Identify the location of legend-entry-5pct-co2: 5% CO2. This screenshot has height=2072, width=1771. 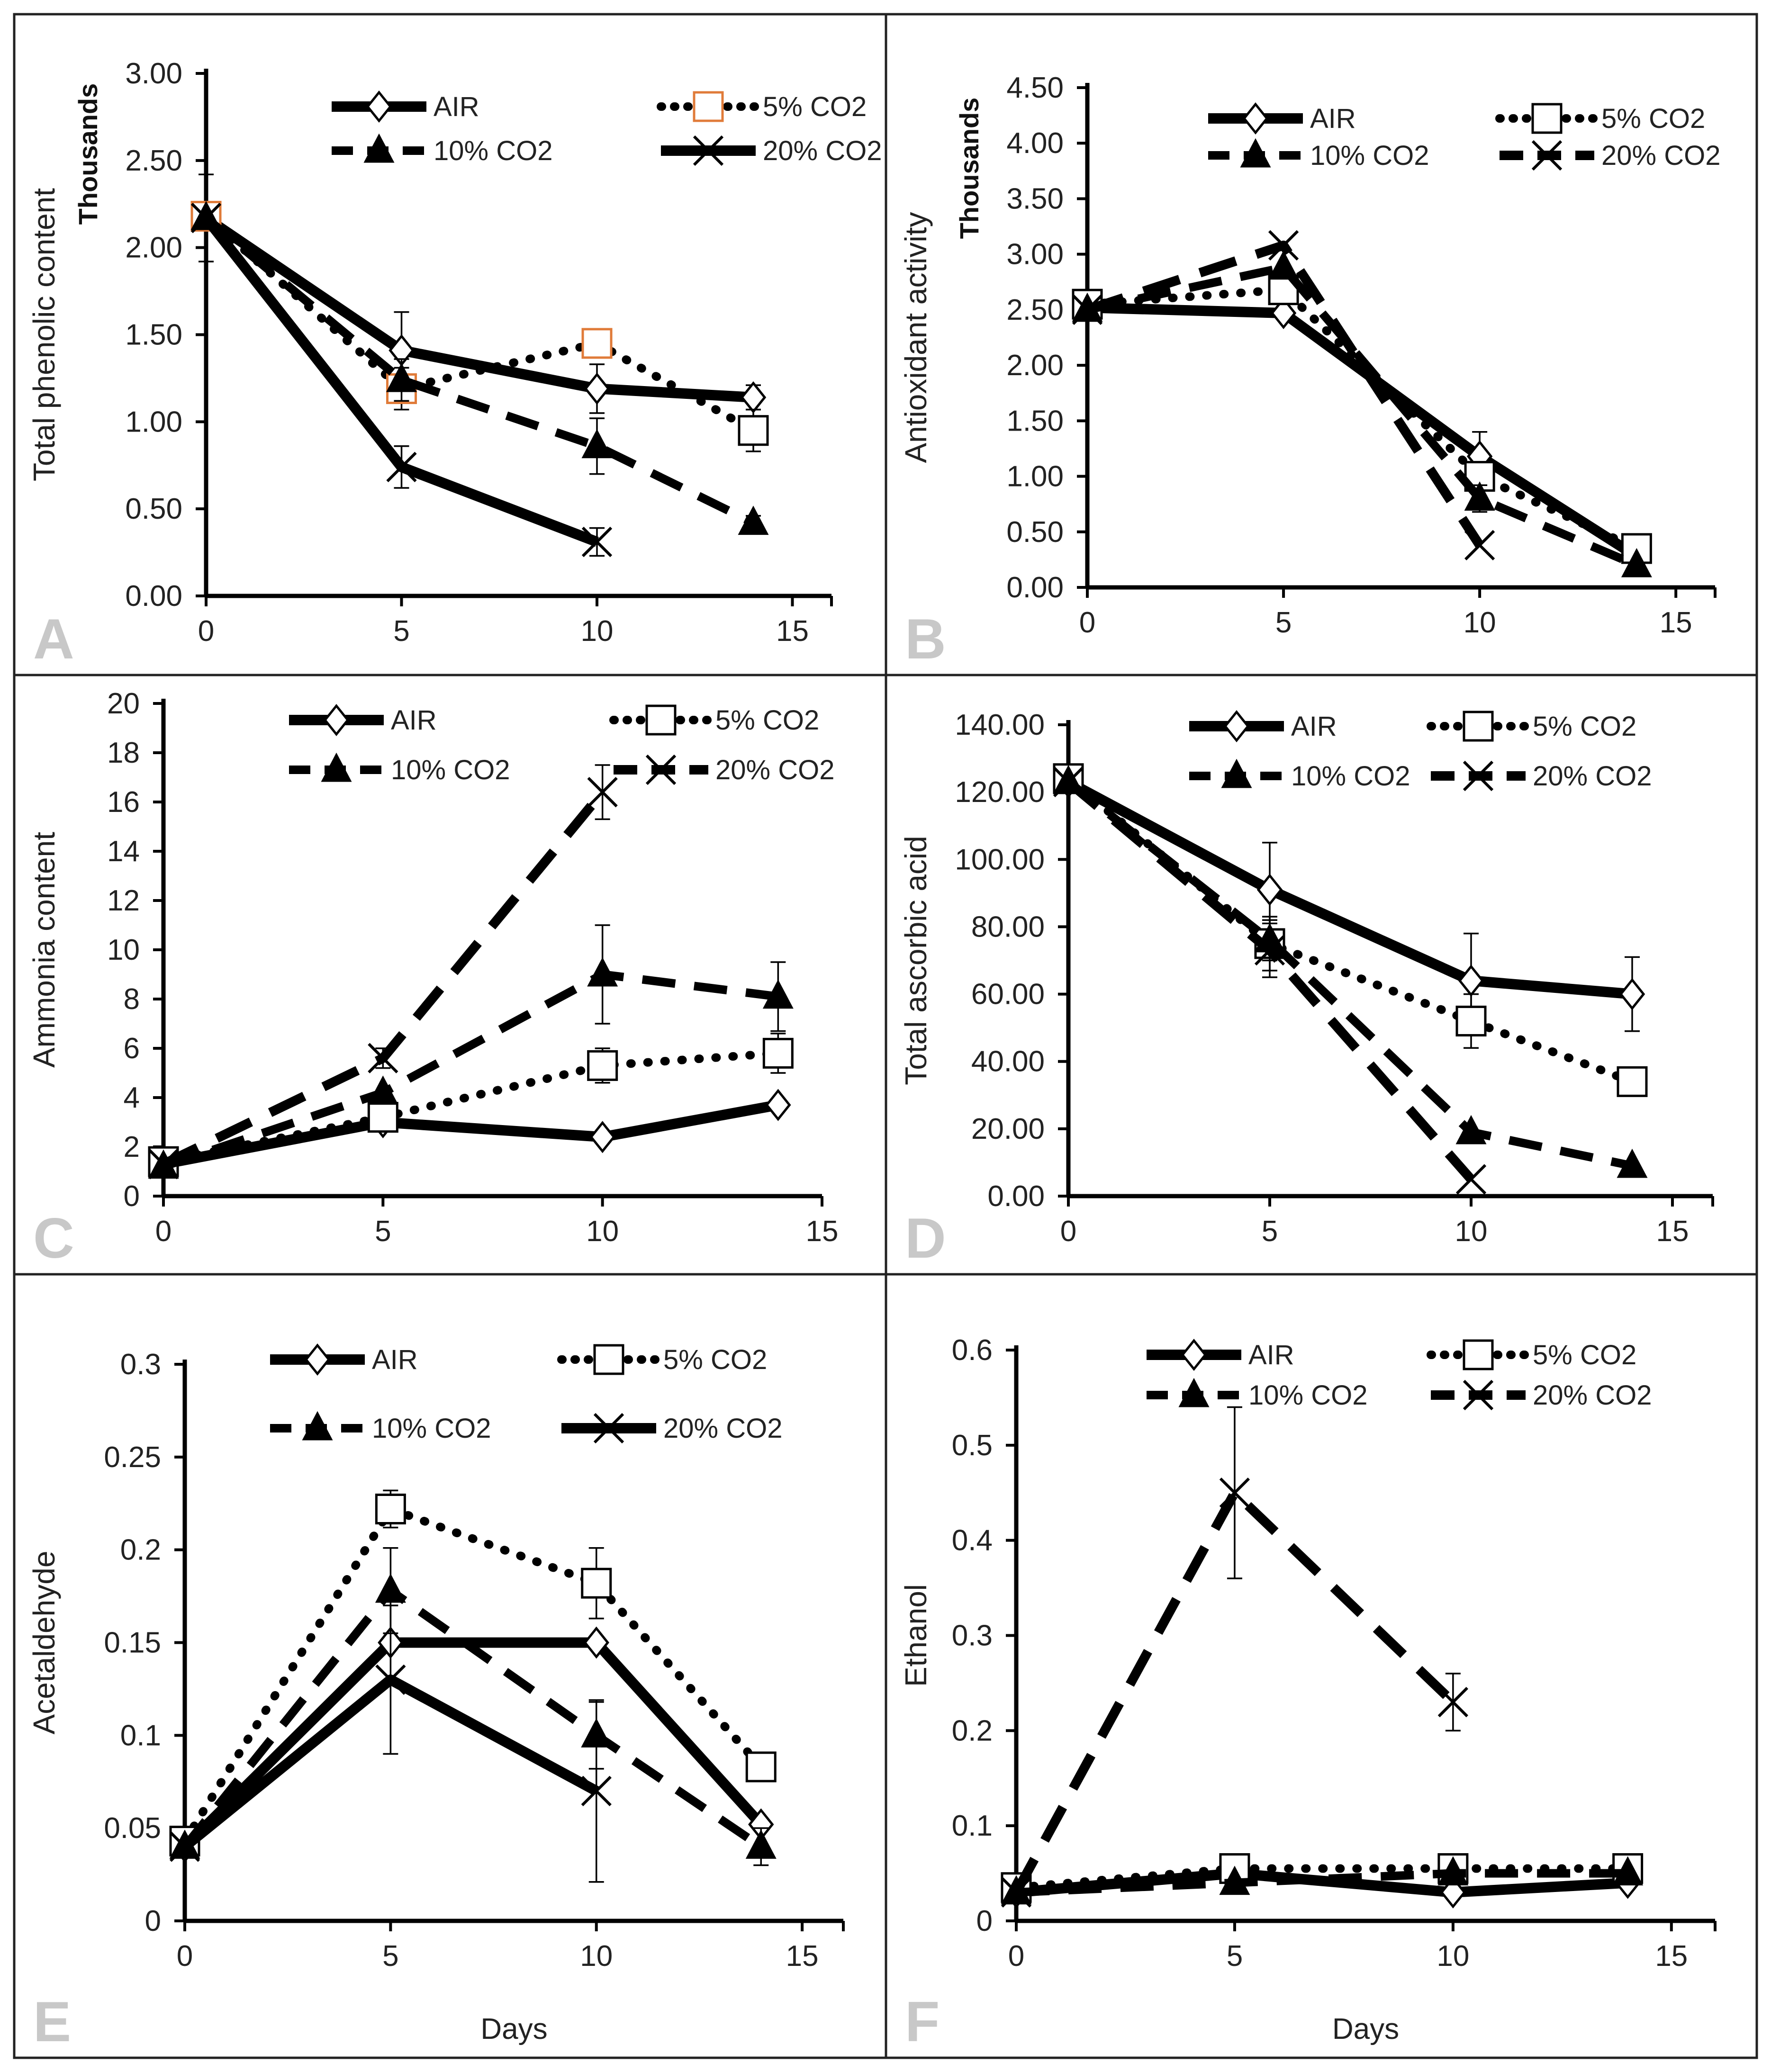
(1531, 1354).